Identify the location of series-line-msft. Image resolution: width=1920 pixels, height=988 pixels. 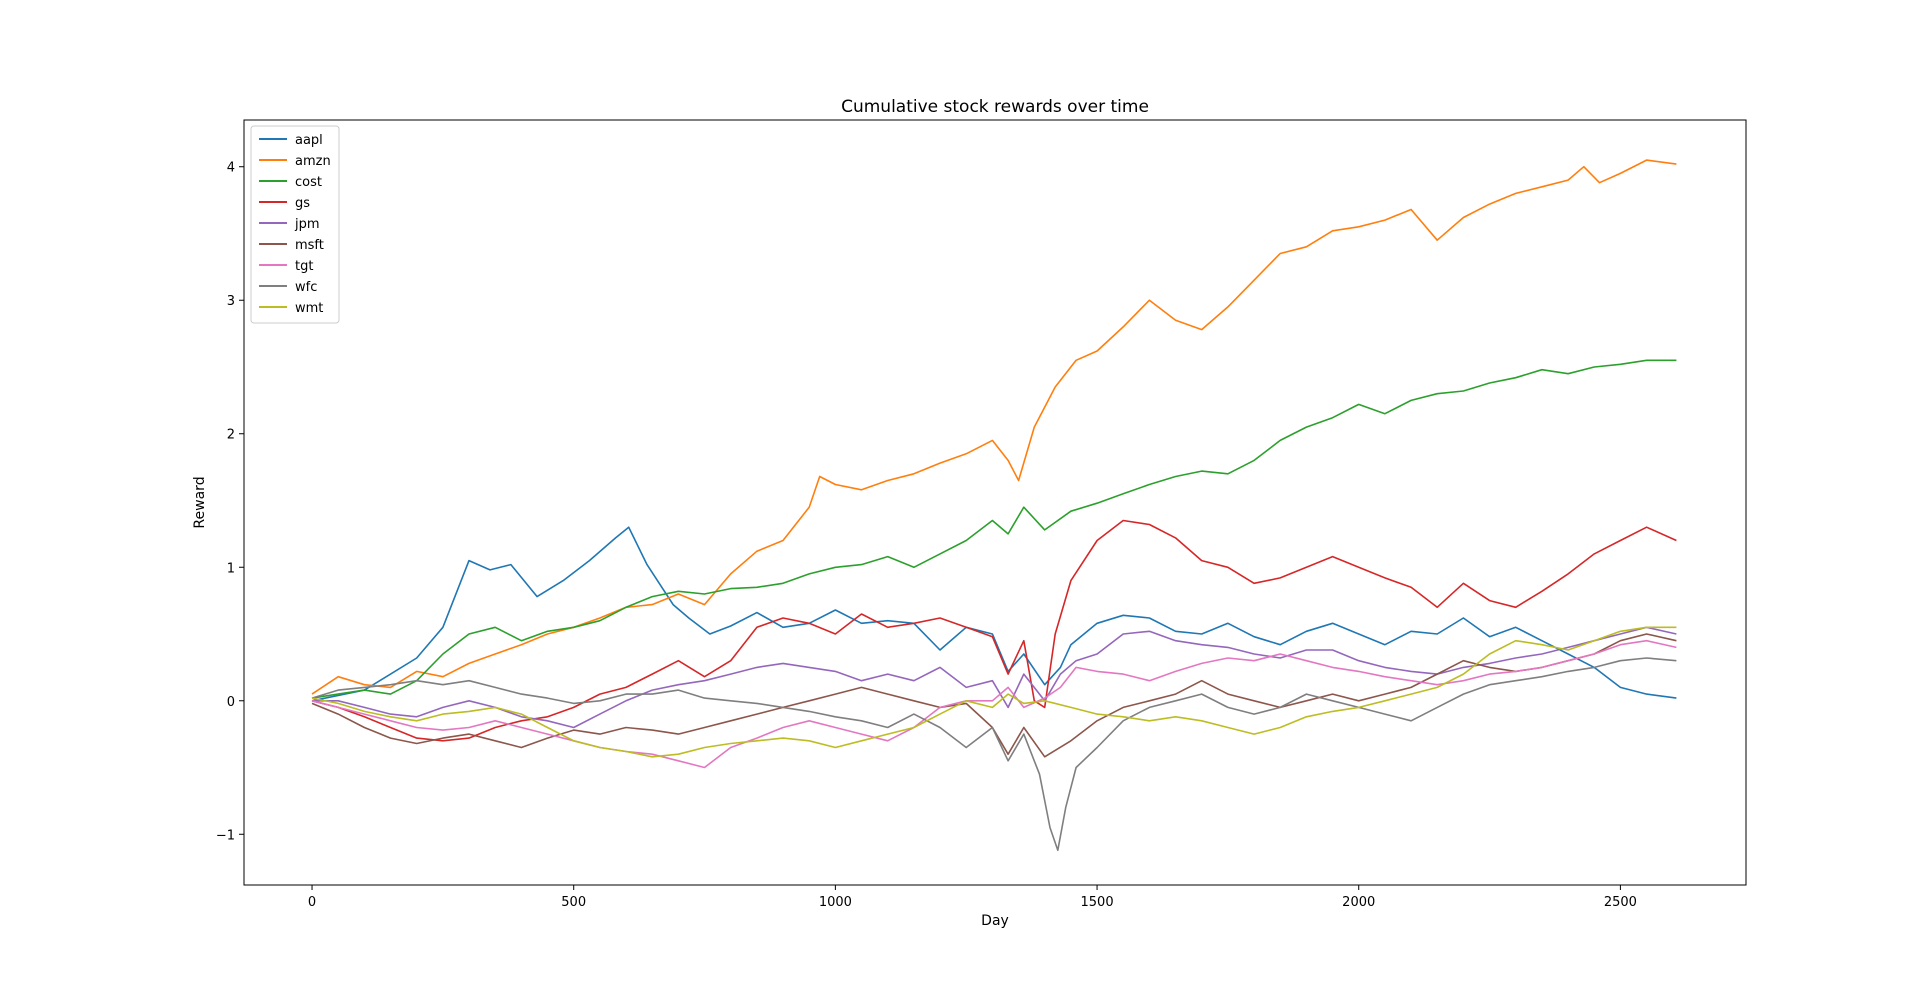
(994, 695).